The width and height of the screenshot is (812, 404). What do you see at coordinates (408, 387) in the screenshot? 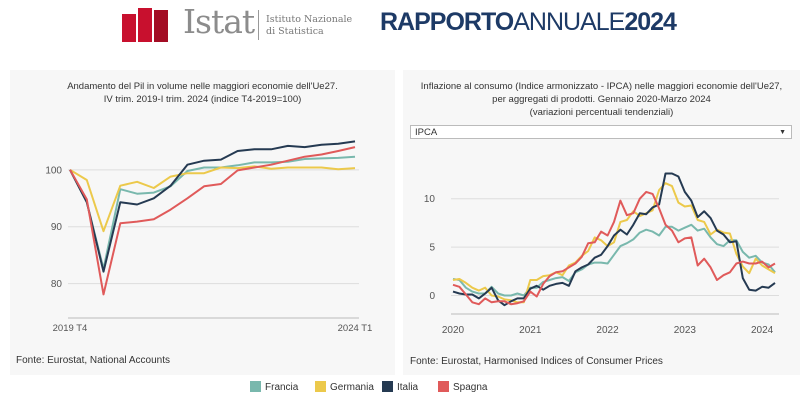
I see `legend-label: Italia` at bounding box center [408, 387].